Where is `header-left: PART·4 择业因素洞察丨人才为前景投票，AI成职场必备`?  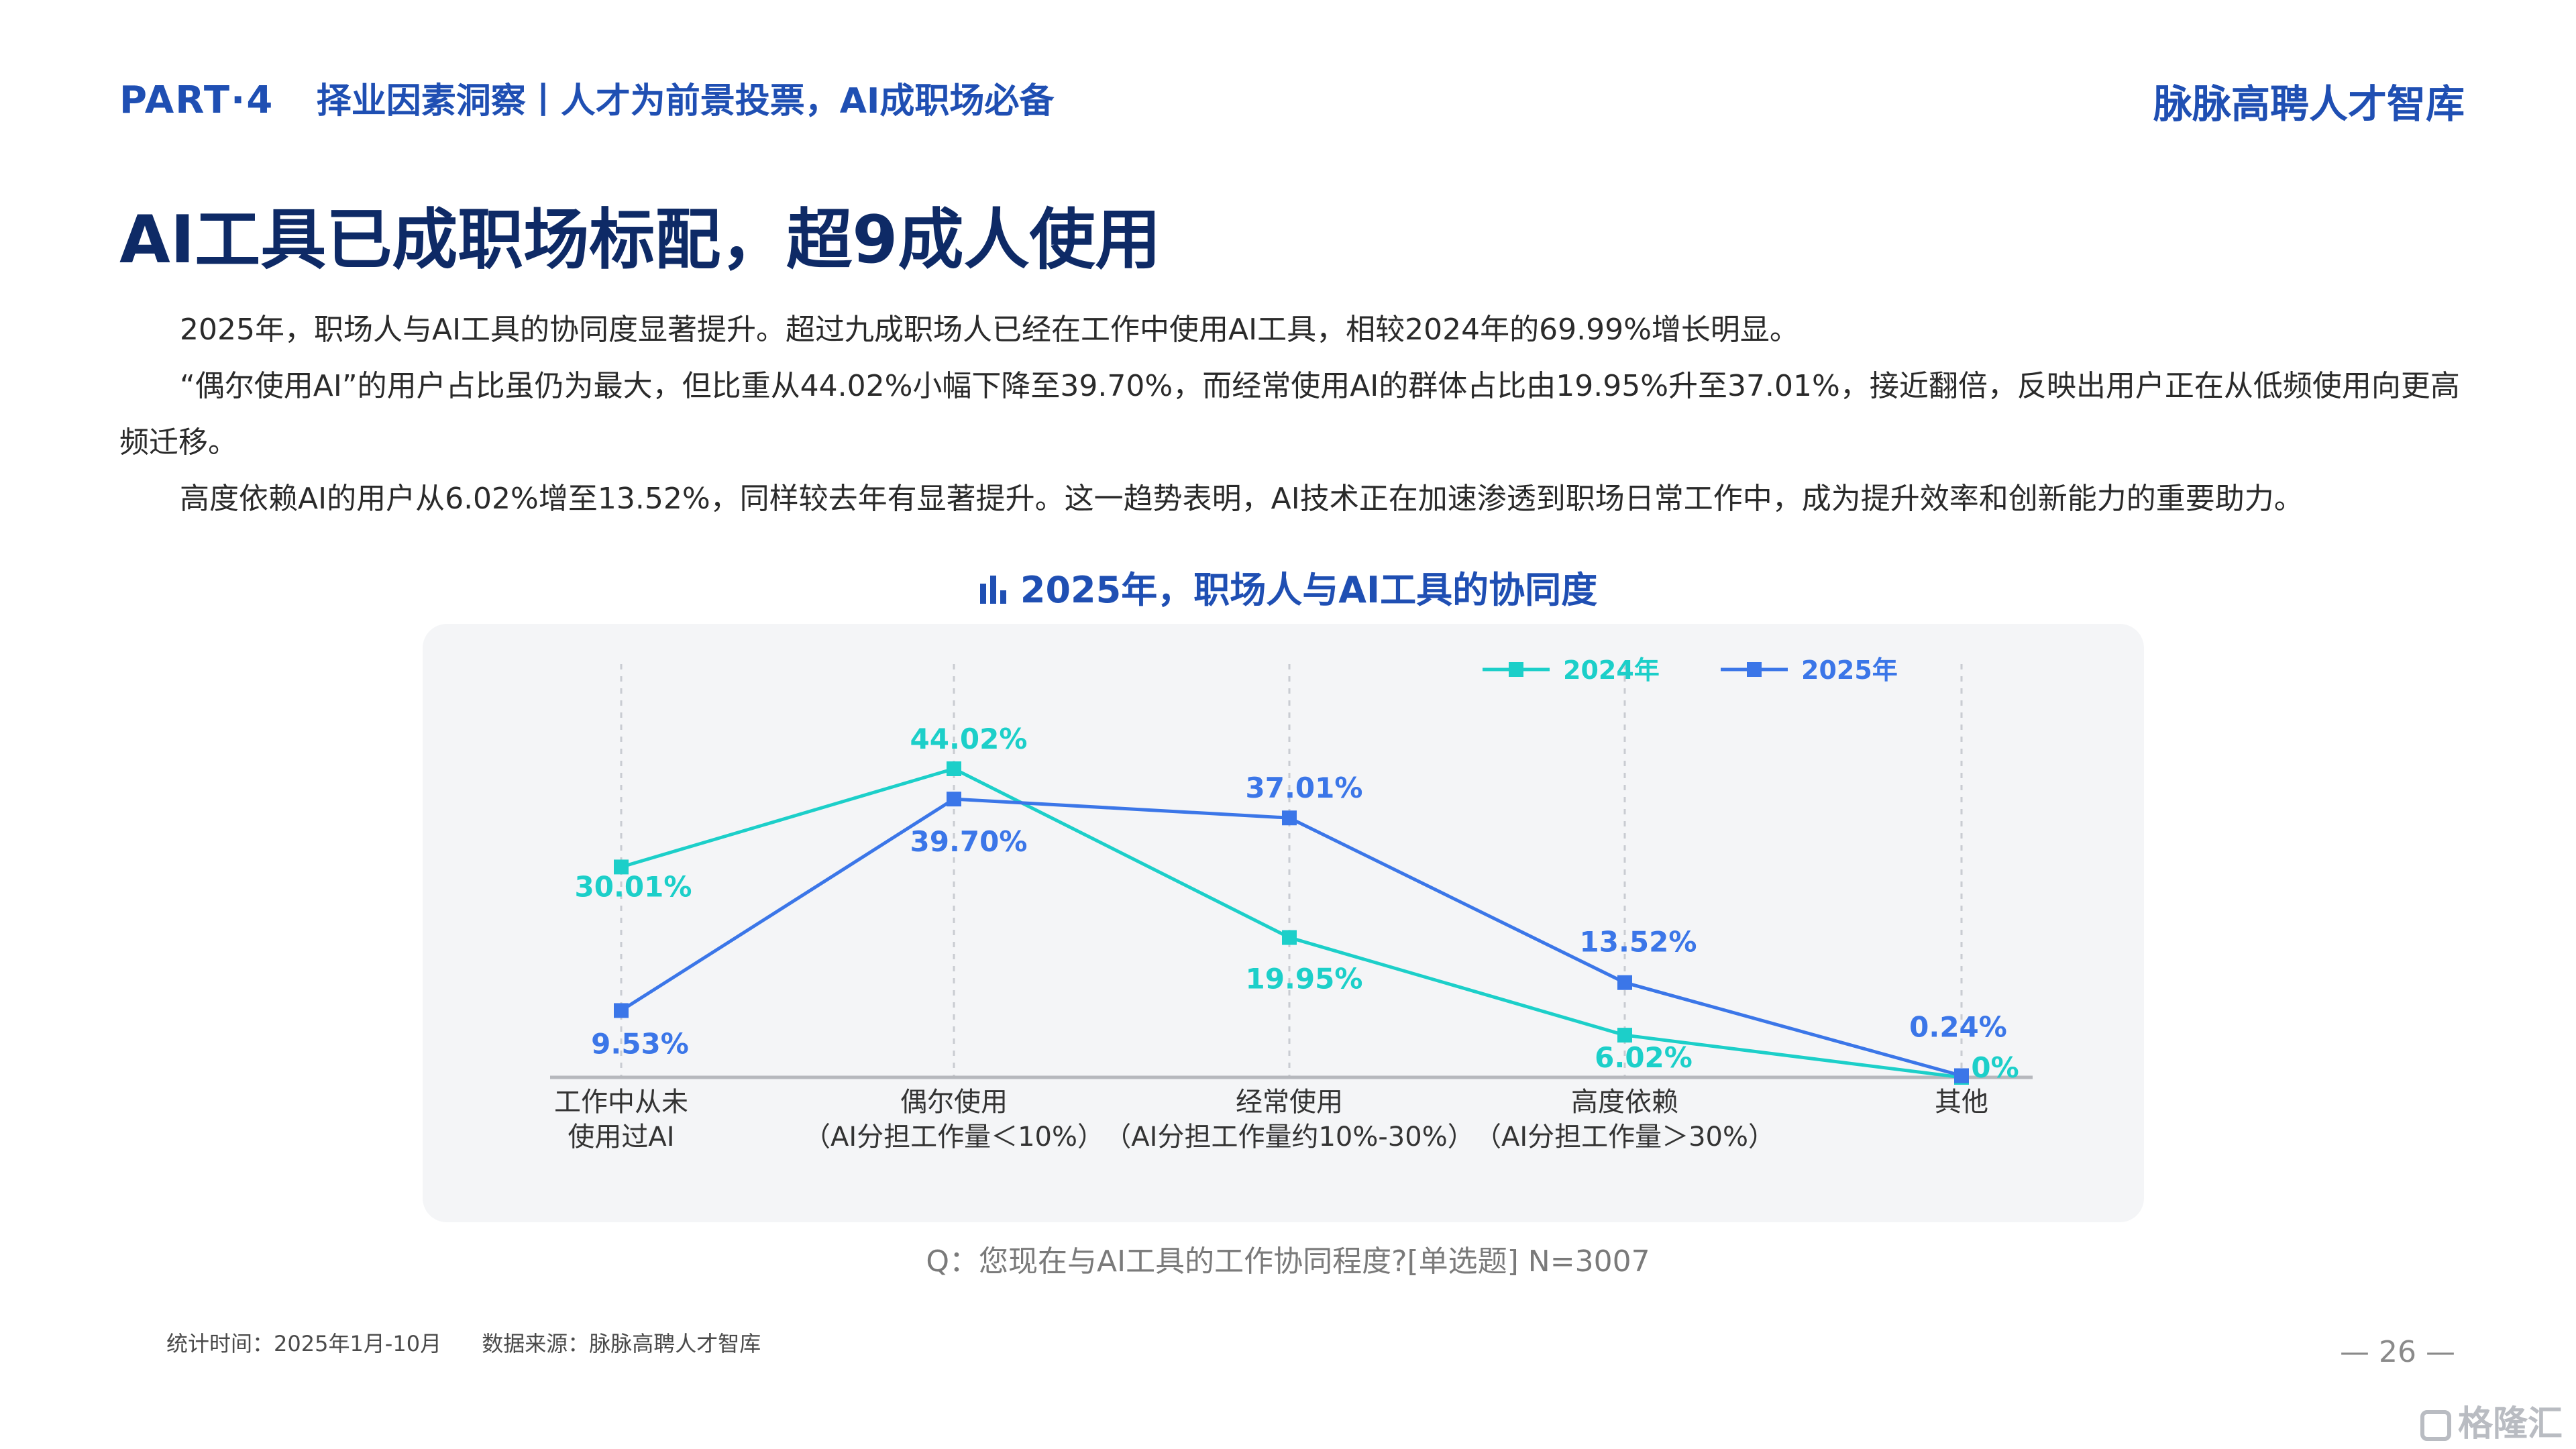
header-left: PART·4 择业因素洞察丨人才为前景投票，AI成职场必备 is located at coordinates (586, 97).